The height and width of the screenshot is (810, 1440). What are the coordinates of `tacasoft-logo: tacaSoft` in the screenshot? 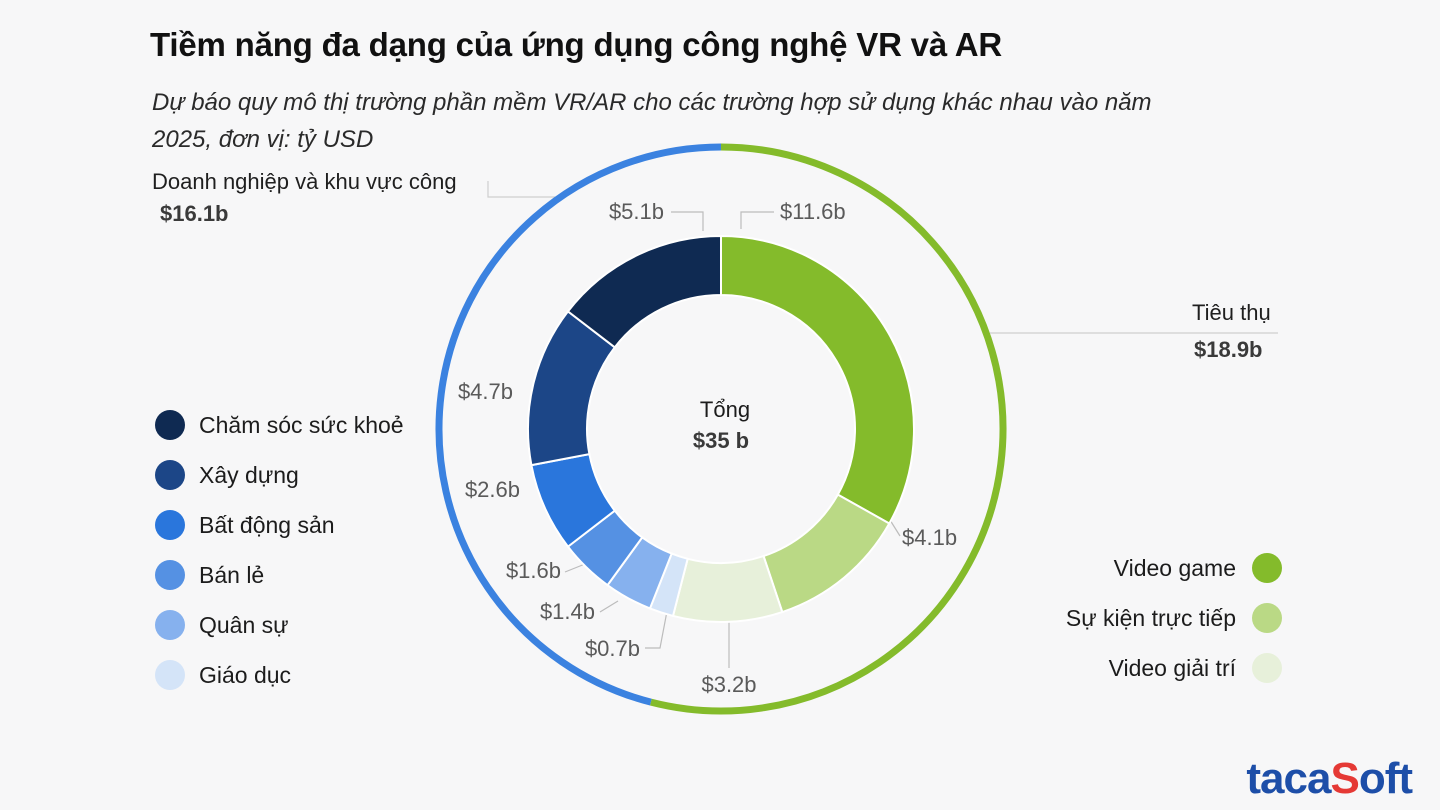 It's located at (1329, 779).